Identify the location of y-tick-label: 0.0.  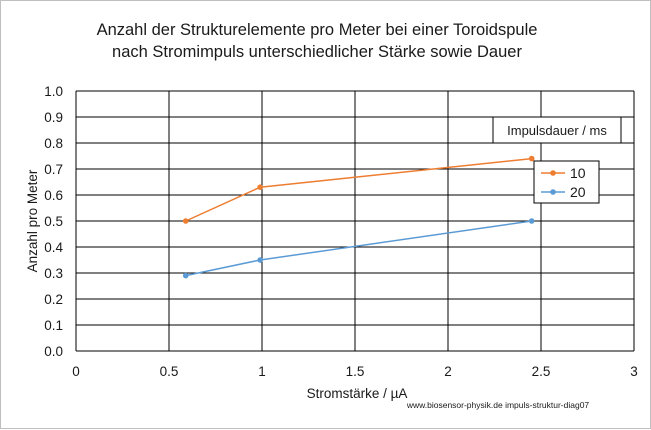
(53, 351).